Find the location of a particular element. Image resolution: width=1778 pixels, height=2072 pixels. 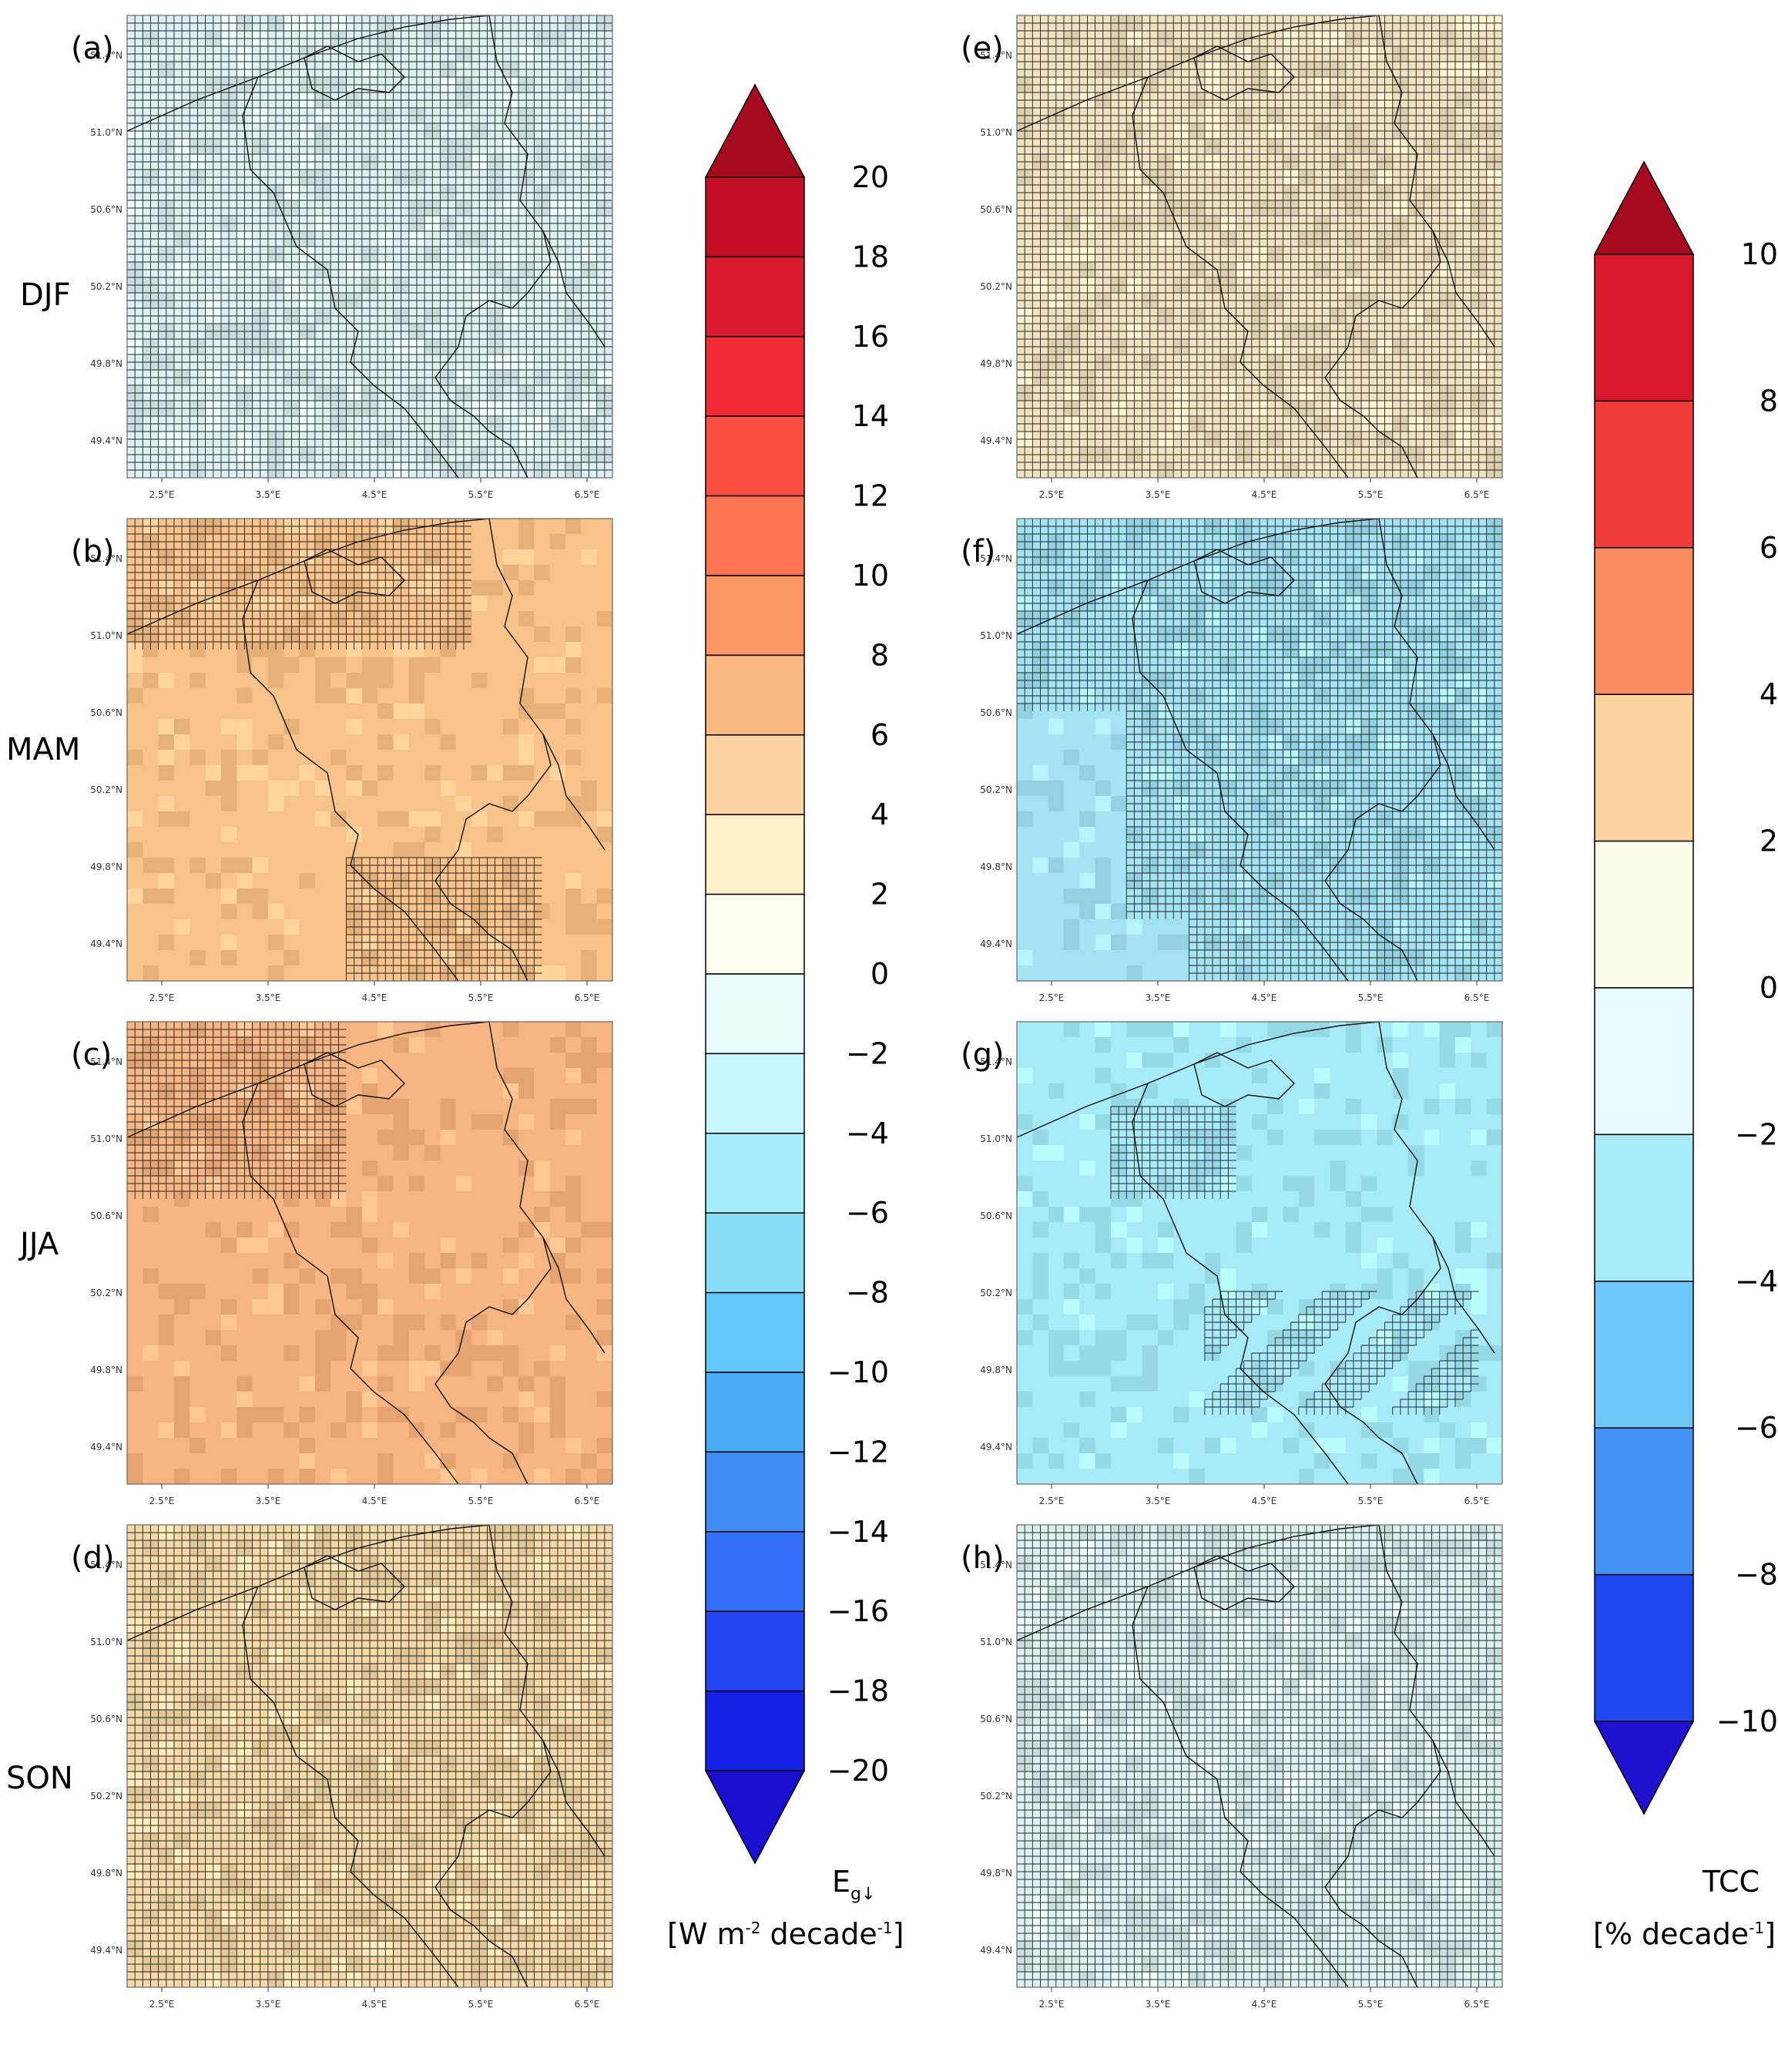

country-borders is located at coordinates (1255, 1253).